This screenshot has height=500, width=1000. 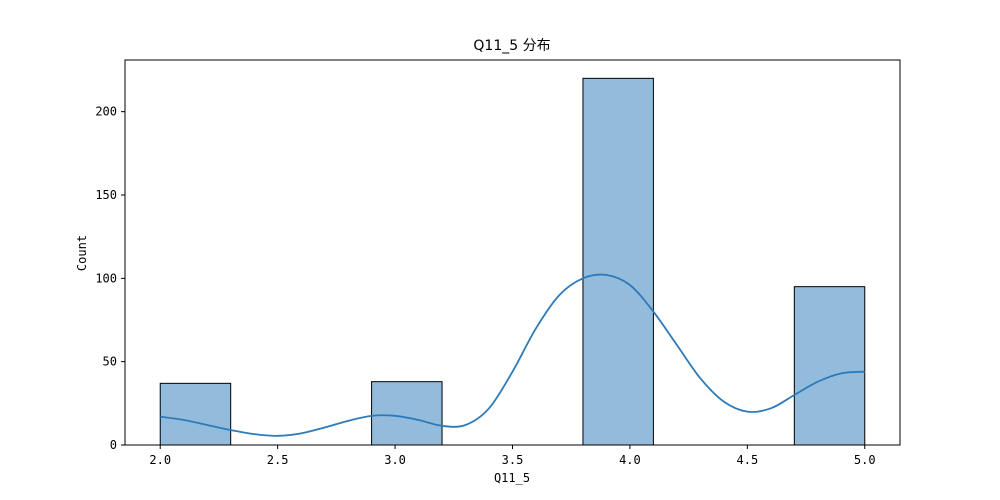 What do you see at coordinates (511, 46) in the screenshot?
I see `chart-title: Q11_5 分布` at bounding box center [511, 46].